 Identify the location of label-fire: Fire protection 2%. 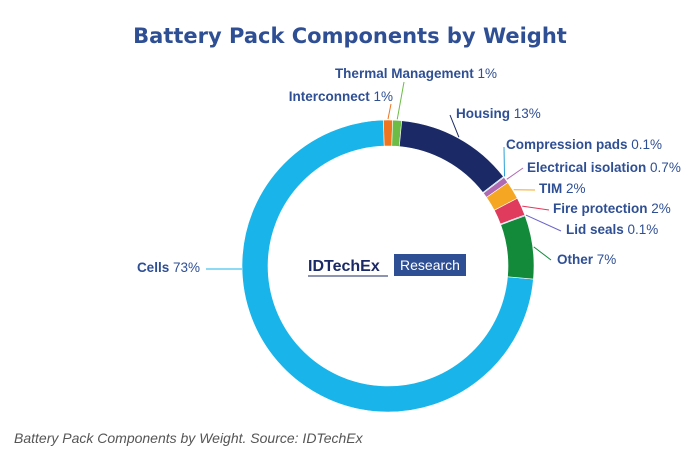
(612, 208).